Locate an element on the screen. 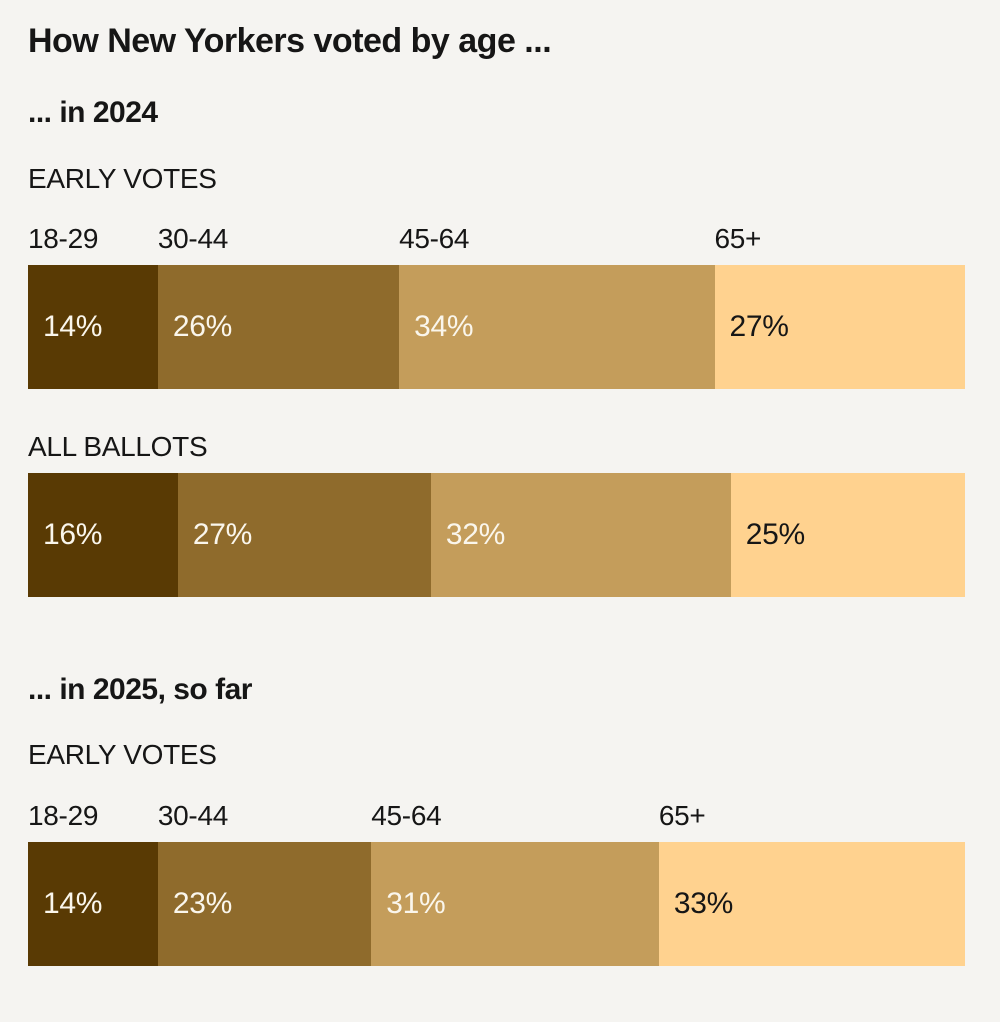 The height and width of the screenshot is (1022, 1000). value-label: 34% is located at coordinates (444, 326).